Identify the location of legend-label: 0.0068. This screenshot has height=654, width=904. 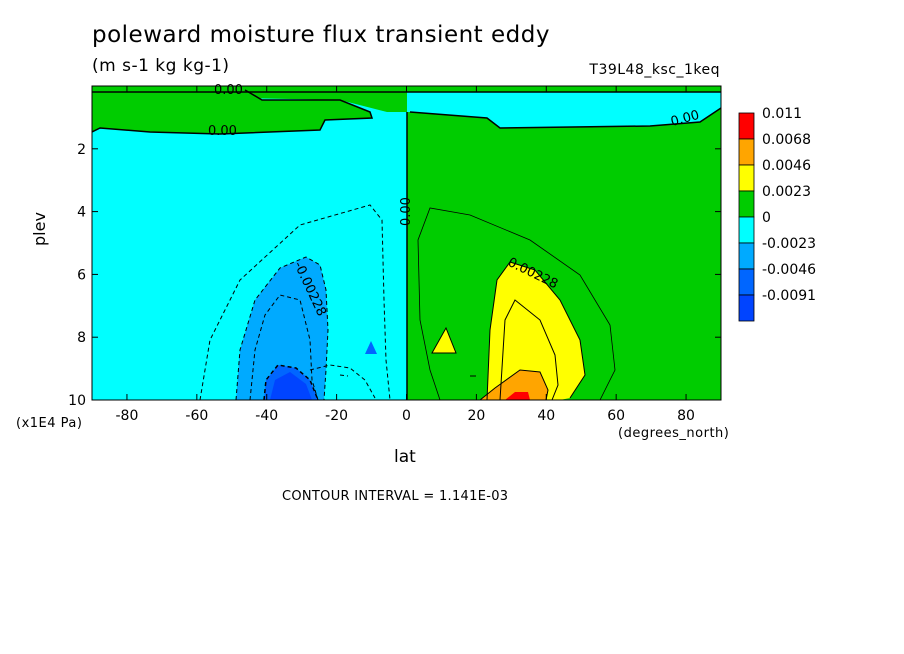
(786, 140).